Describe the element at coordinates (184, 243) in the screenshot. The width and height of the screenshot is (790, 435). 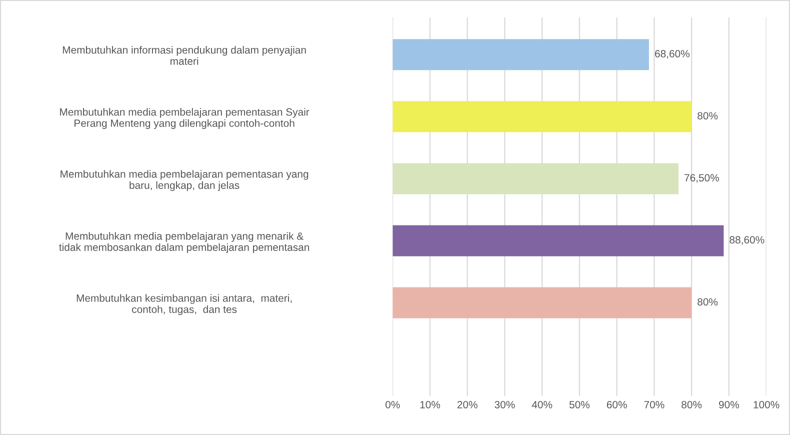
I see `y-tick-label: Membutuhkan media pembelajaran yang menarik & tidak membosankan dalam pembelajaran pementasan` at that location.